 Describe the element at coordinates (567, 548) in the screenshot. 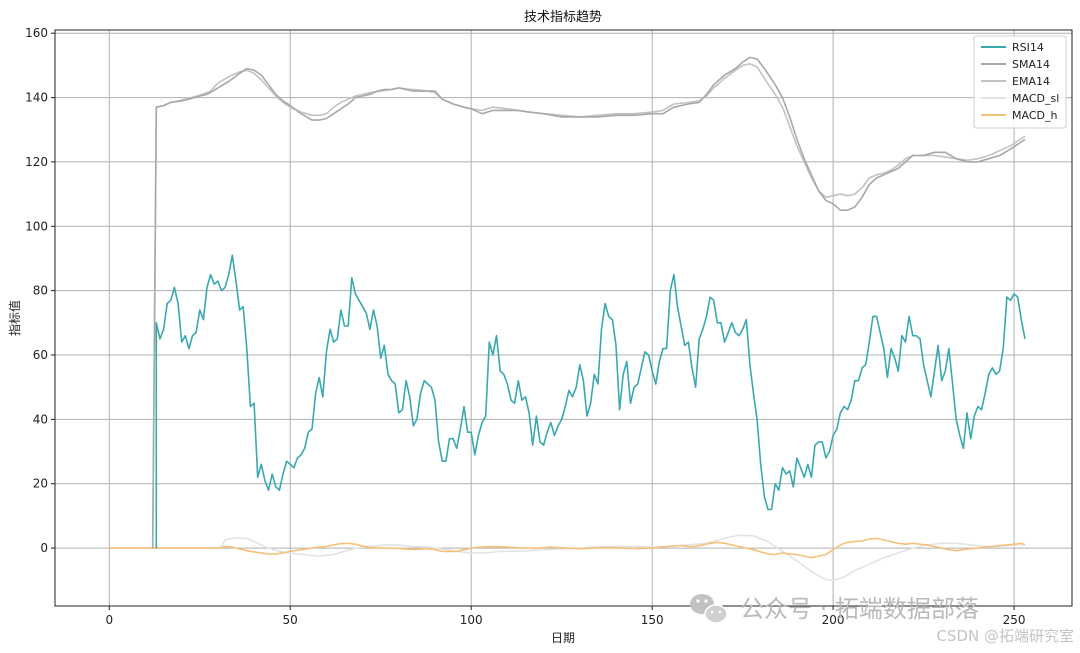

I see `series-line-macd-h` at that location.